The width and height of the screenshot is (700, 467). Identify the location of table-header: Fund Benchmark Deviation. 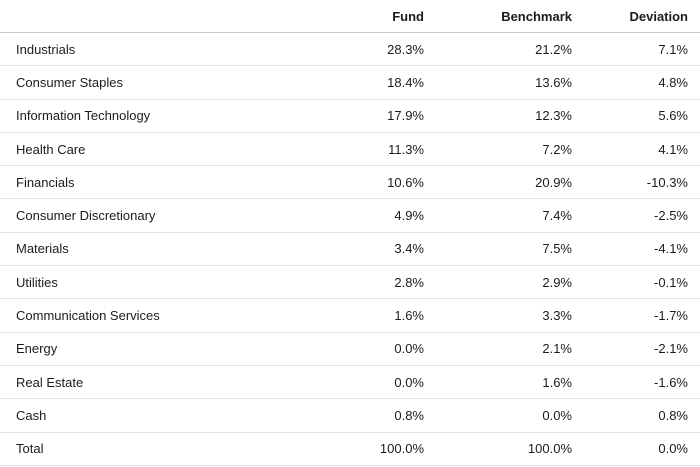
(350, 16).